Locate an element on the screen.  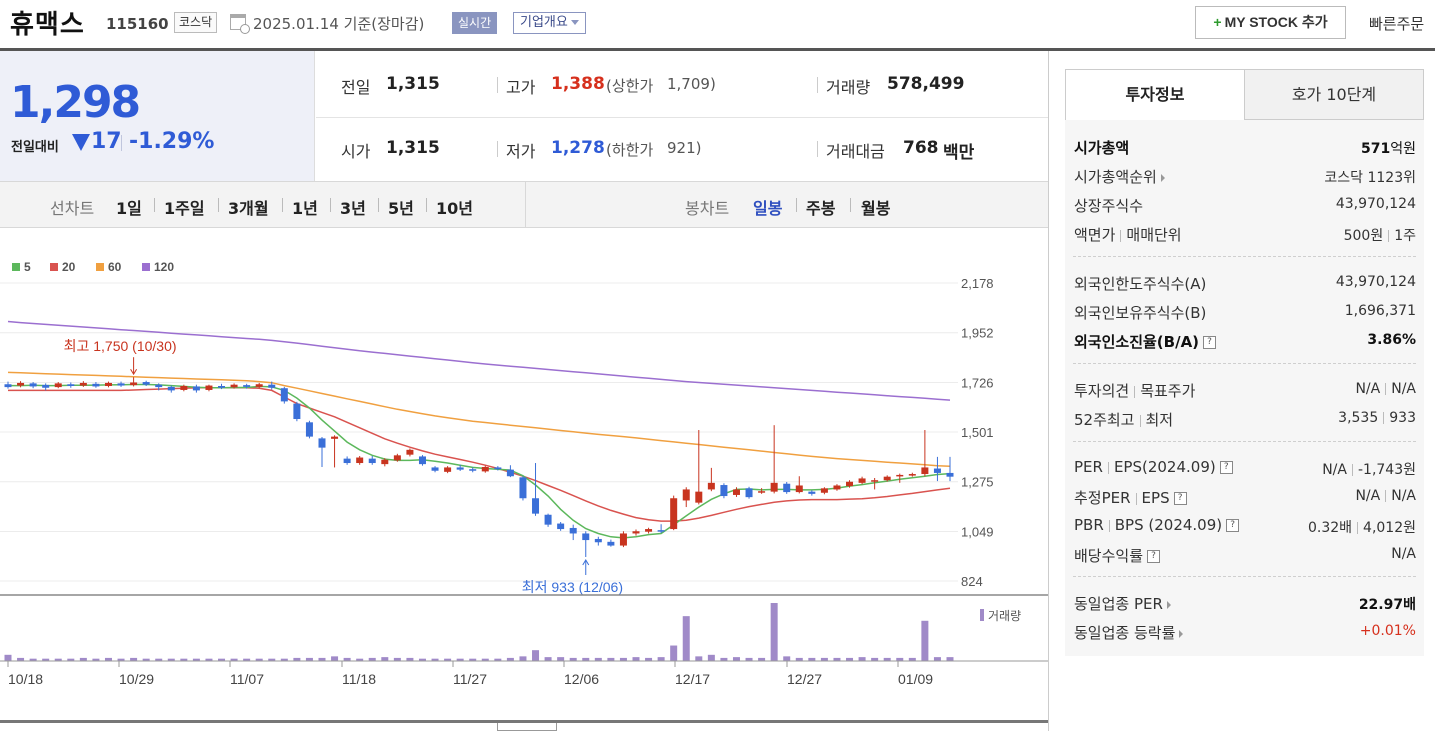
tab-period-1w: 1주일 is located at coordinates (184, 208).